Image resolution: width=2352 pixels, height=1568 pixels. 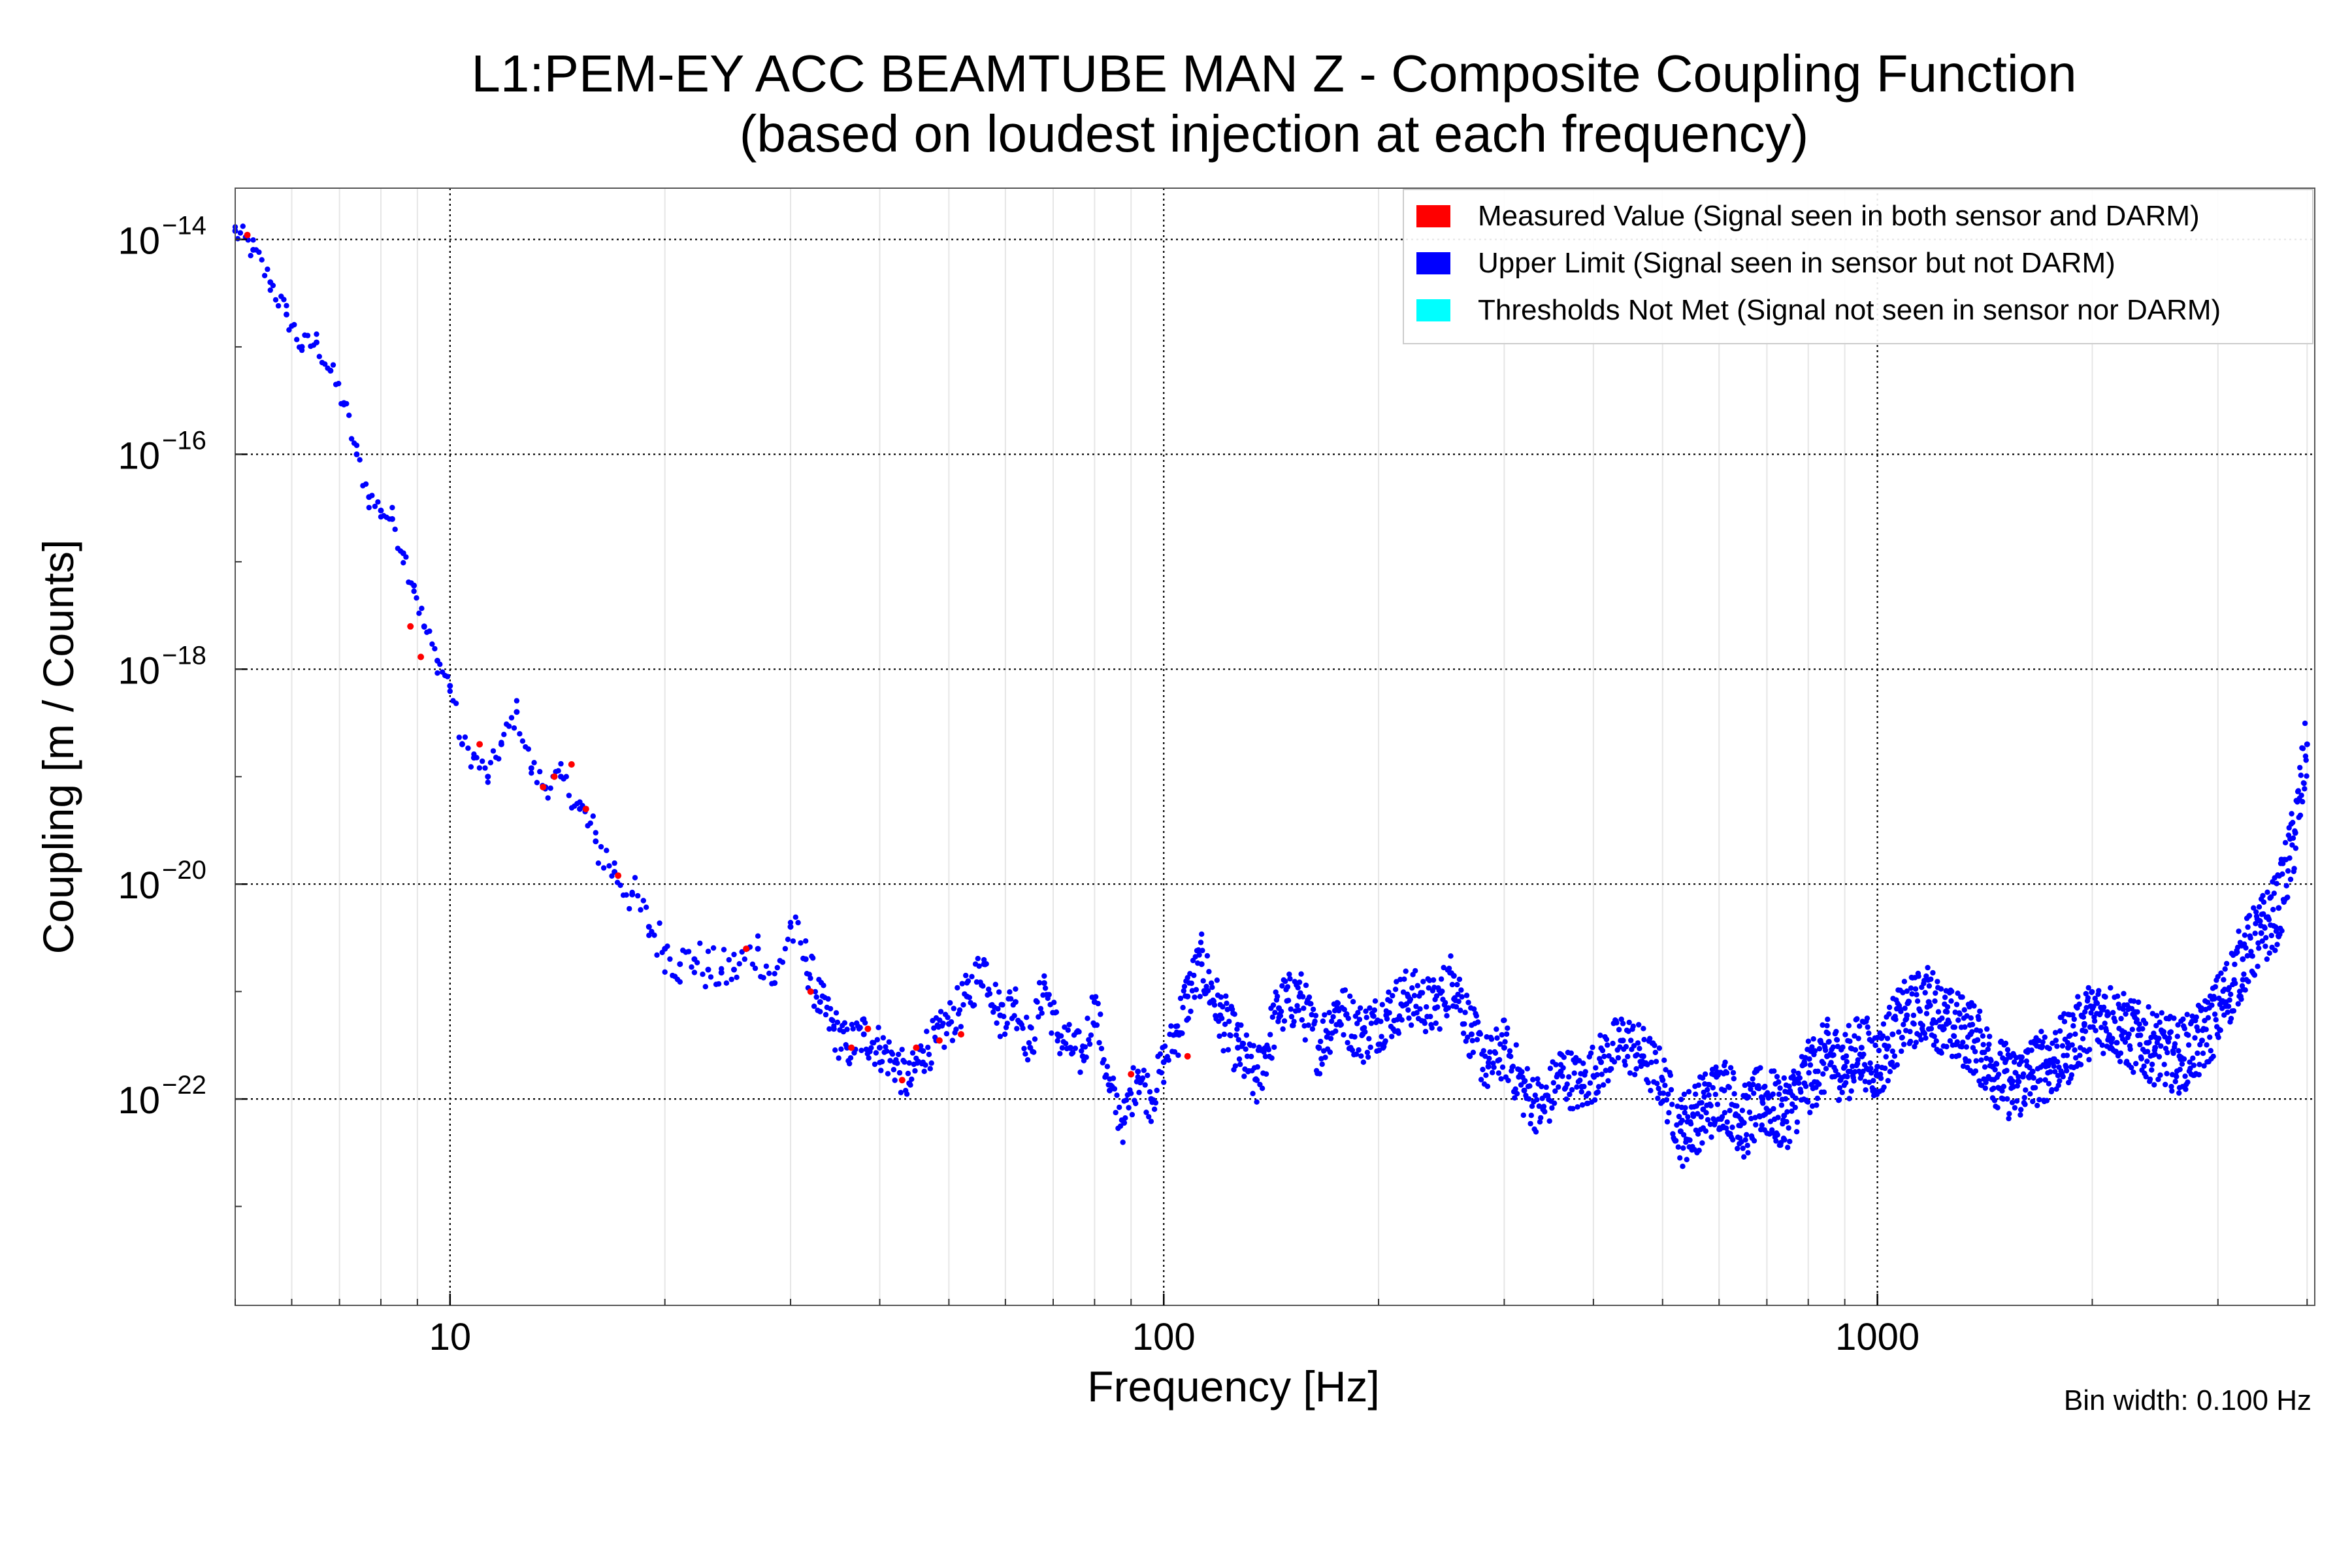 What do you see at coordinates (810, 991) in the screenshot?
I see `measured-value-point` at bounding box center [810, 991].